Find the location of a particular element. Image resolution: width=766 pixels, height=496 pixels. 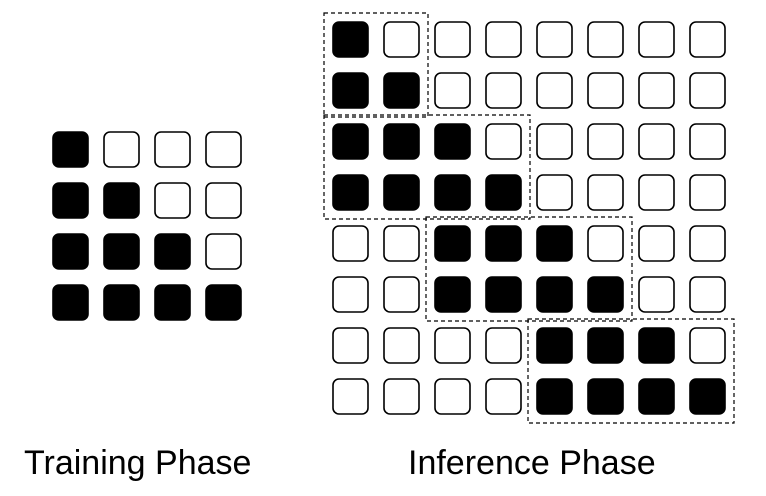

training-phase-caption: Training Phase is located at coordinates (138, 463).